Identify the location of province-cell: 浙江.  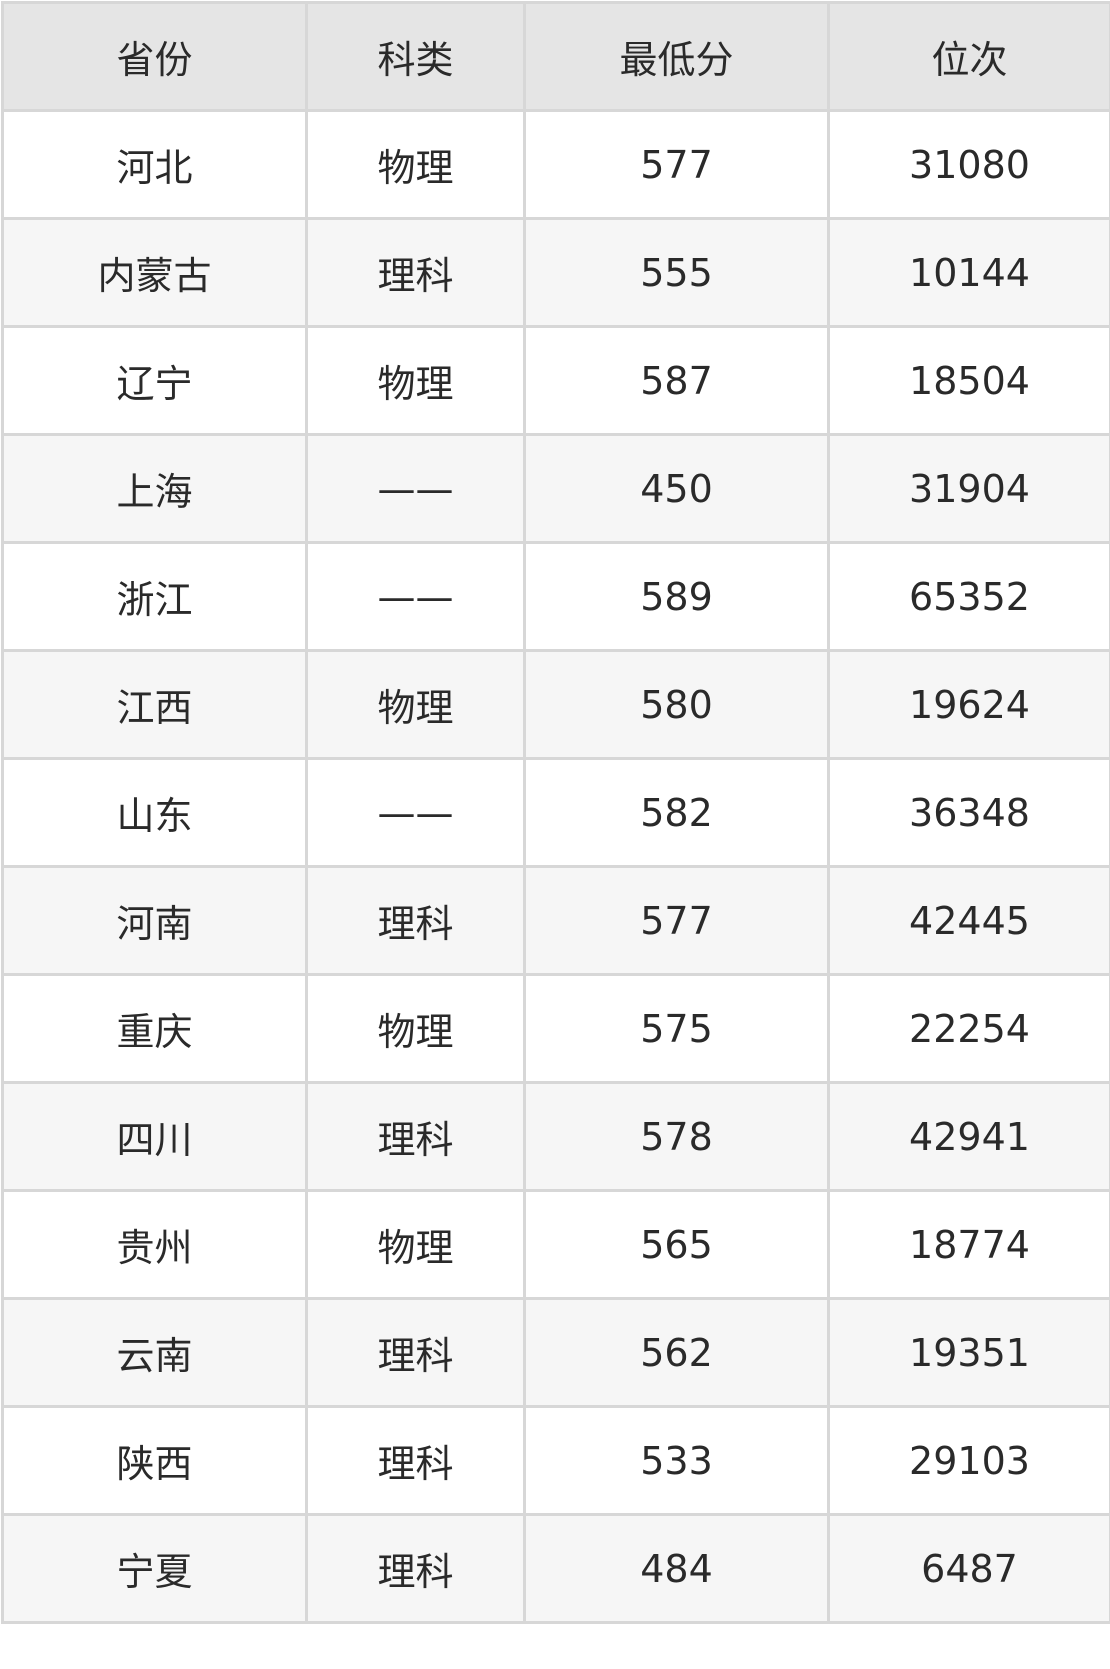
(155, 597).